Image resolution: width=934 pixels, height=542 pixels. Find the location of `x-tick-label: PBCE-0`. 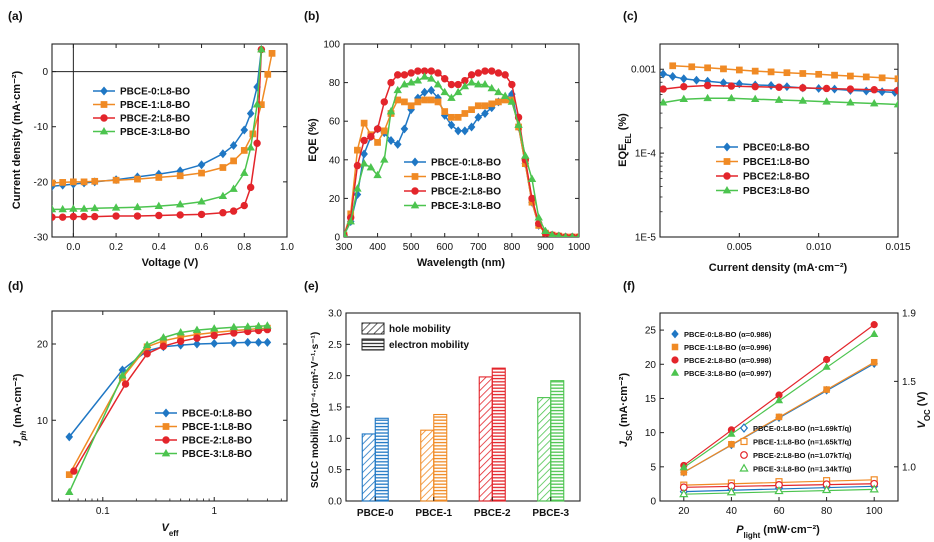

x-tick-label: PBCE-0 is located at coordinates (375, 513).